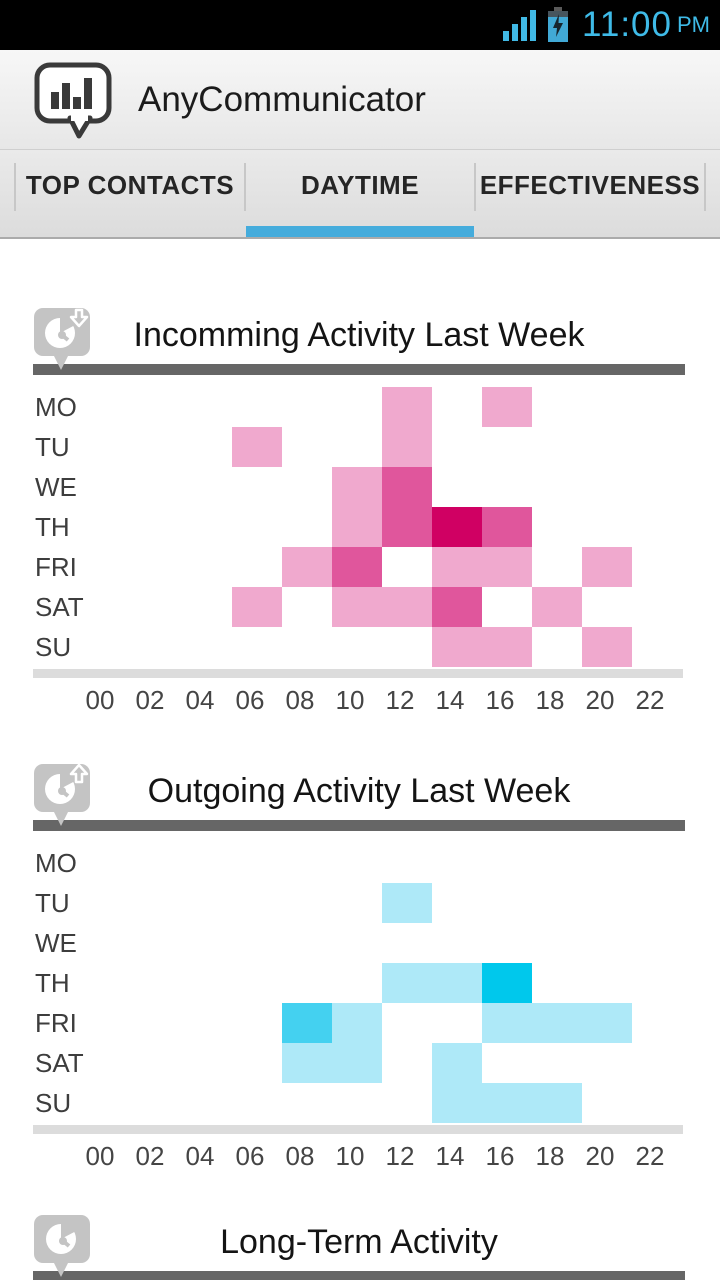  I want to click on x-axis-ticks: 00 02 04 06 08 10 12 14 16 18 20 22, so click(380, 700).